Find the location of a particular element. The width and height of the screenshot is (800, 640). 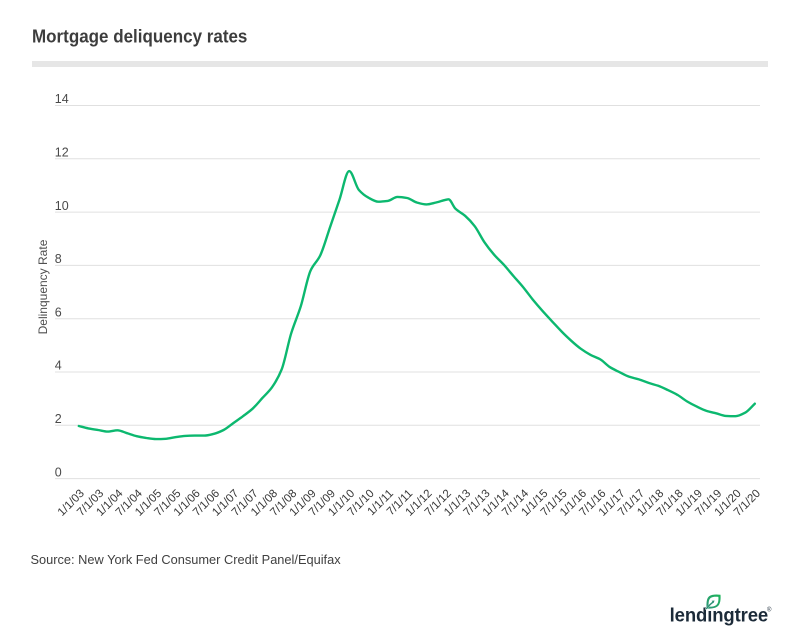

svg-text: Delinquency Rate is located at coordinates (43, 286).